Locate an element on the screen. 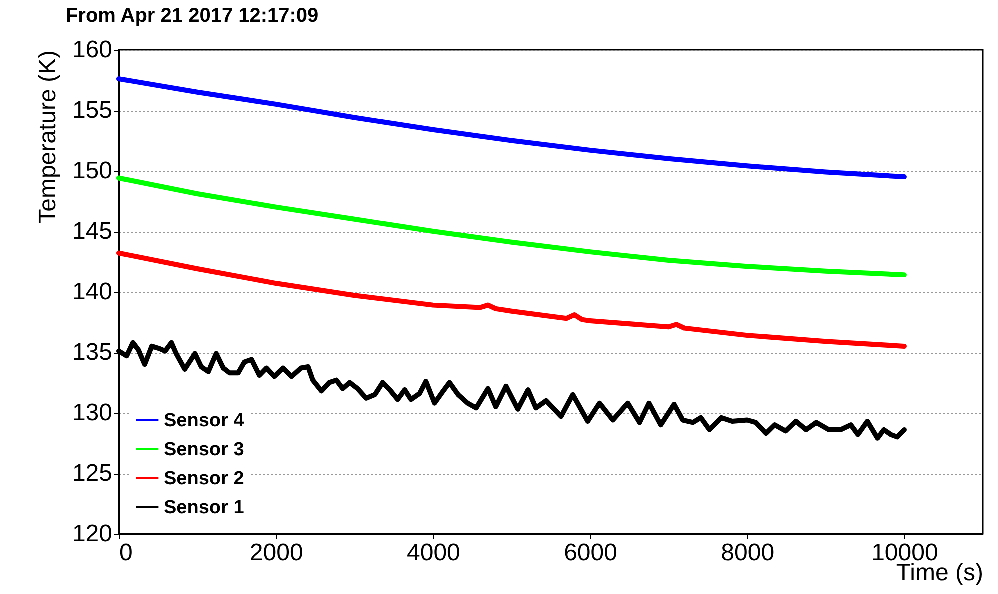  legend-label: Sensor 4 is located at coordinates (204, 421).